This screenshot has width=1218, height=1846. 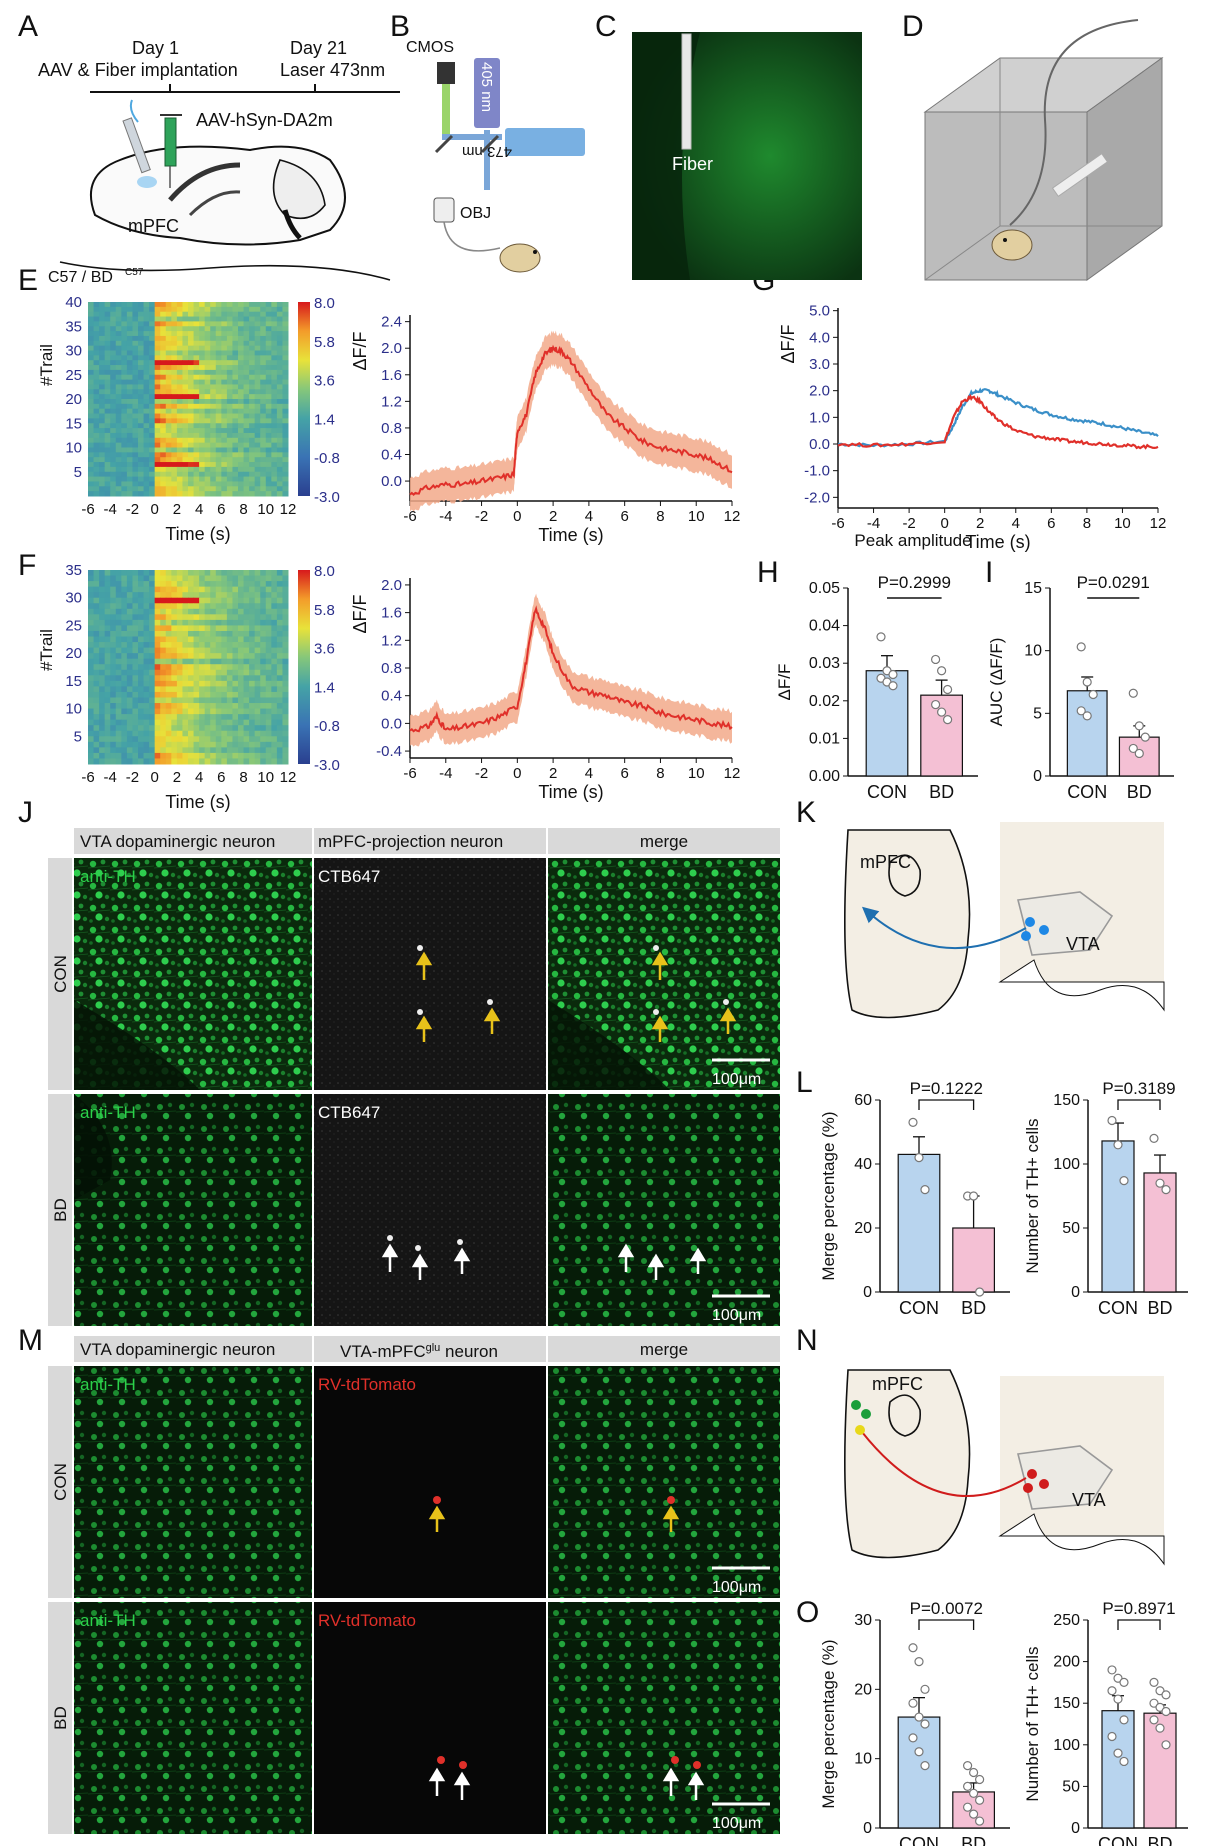 I want to click on ytick-label: 150, so click(x=1066, y=1703).